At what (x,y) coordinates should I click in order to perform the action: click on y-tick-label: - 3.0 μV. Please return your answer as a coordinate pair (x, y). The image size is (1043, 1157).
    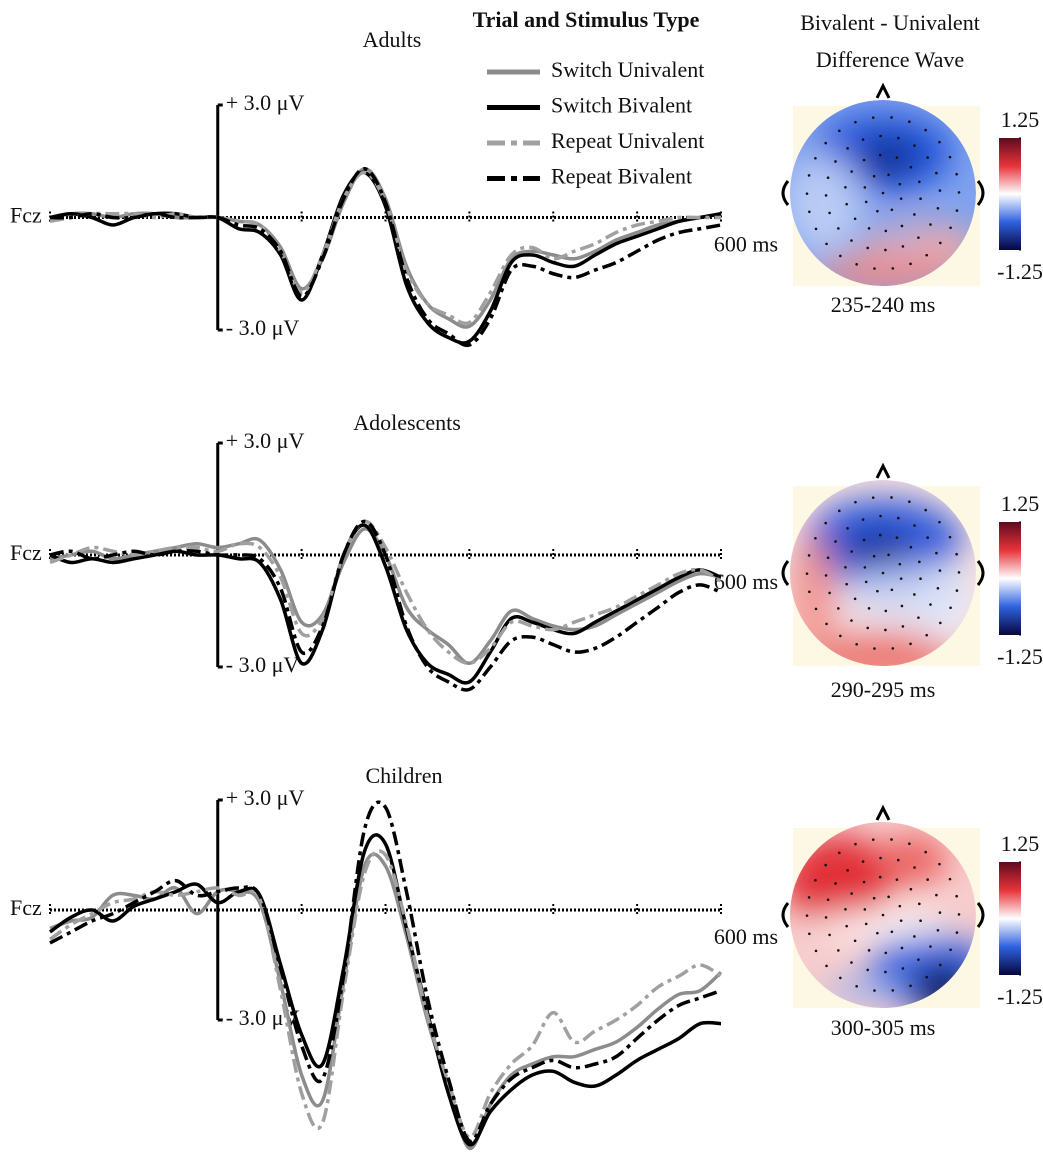
    Looking at the image, I should click on (263, 327).